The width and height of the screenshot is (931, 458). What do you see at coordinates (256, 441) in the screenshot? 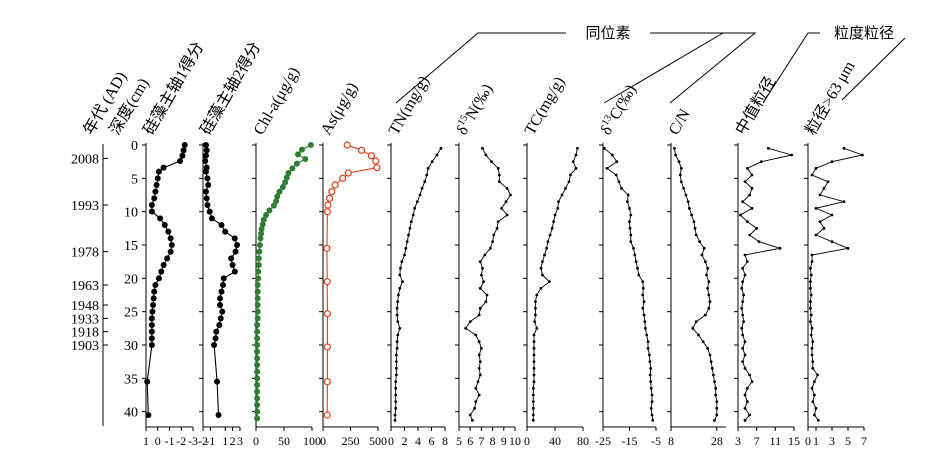
I see `x-tick-label: 0` at bounding box center [256, 441].